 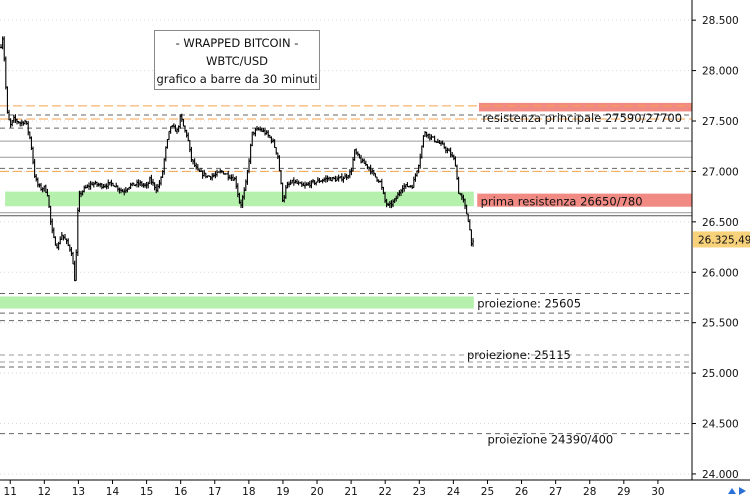 What do you see at coordinates (720, 324) in the screenshot?
I see `y-tick-label: 25.500` at bounding box center [720, 324].